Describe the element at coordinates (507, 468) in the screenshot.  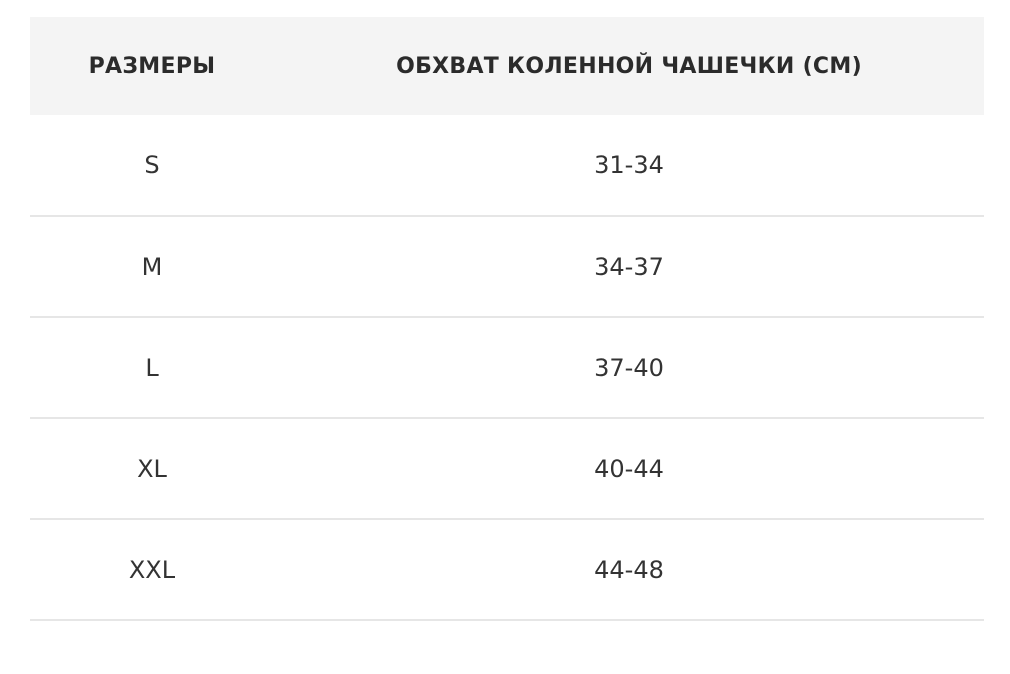
I see `table-row: XL 40-44` at that location.